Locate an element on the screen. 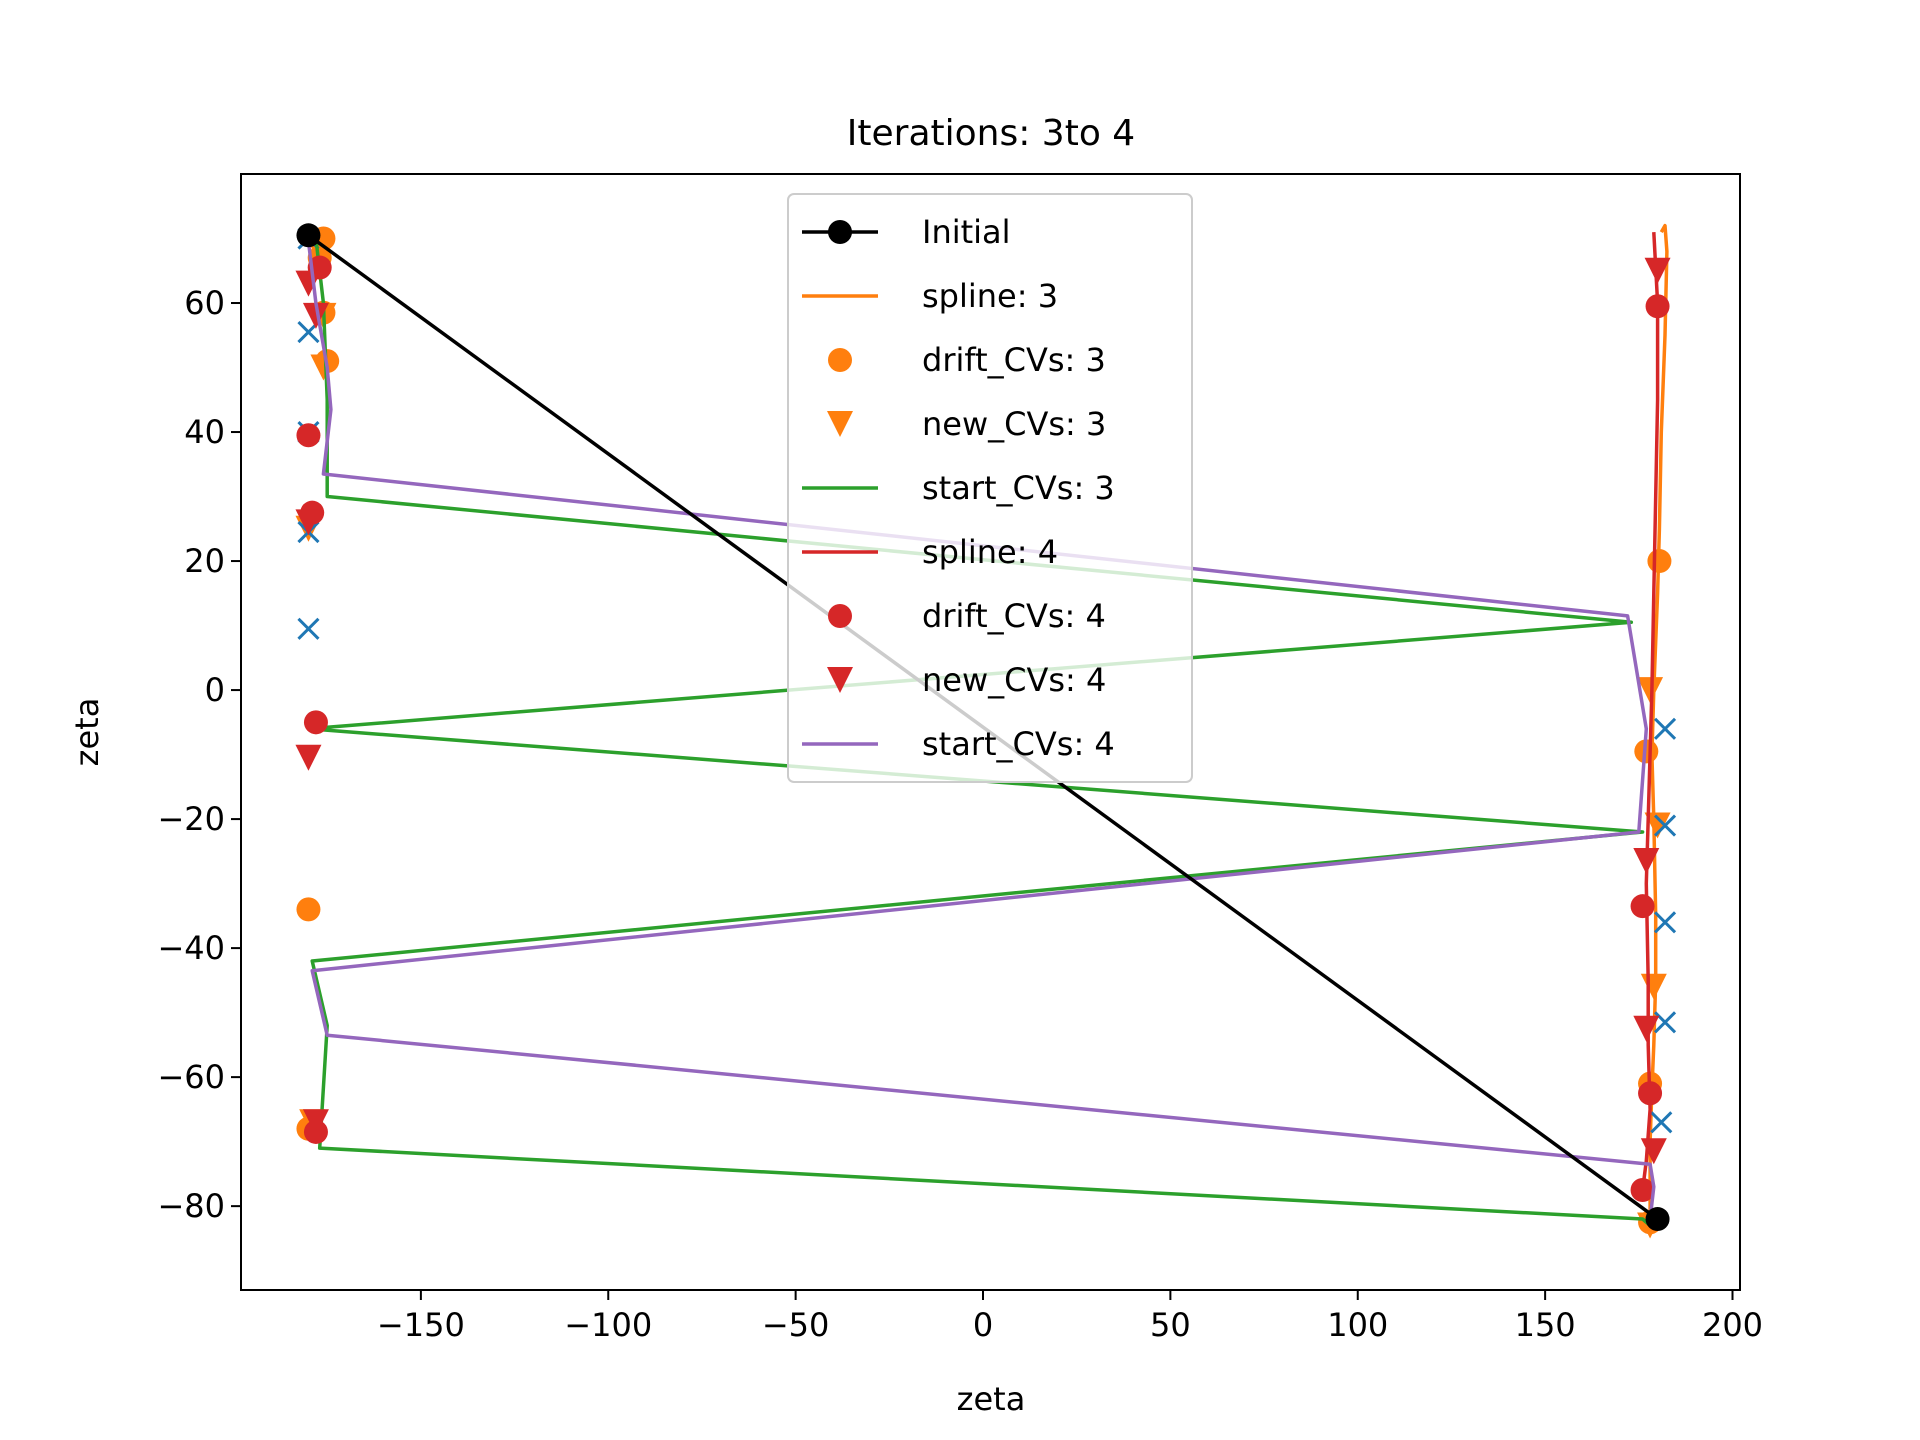 This screenshot has height=1440, width=1920. x-tick-label: 100 is located at coordinates (1357, 1325).